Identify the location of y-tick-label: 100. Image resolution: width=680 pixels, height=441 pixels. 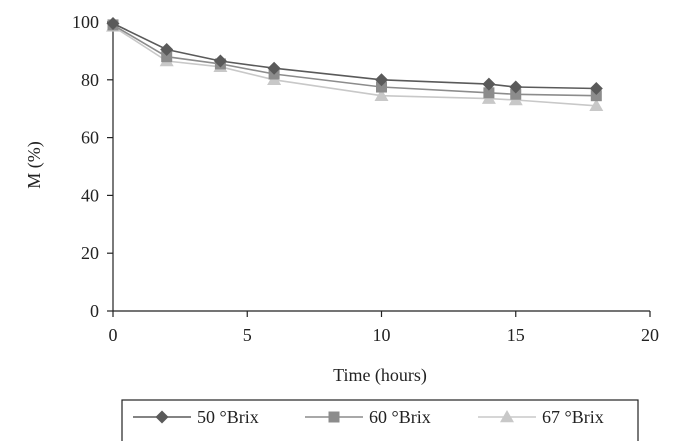
(85, 22).